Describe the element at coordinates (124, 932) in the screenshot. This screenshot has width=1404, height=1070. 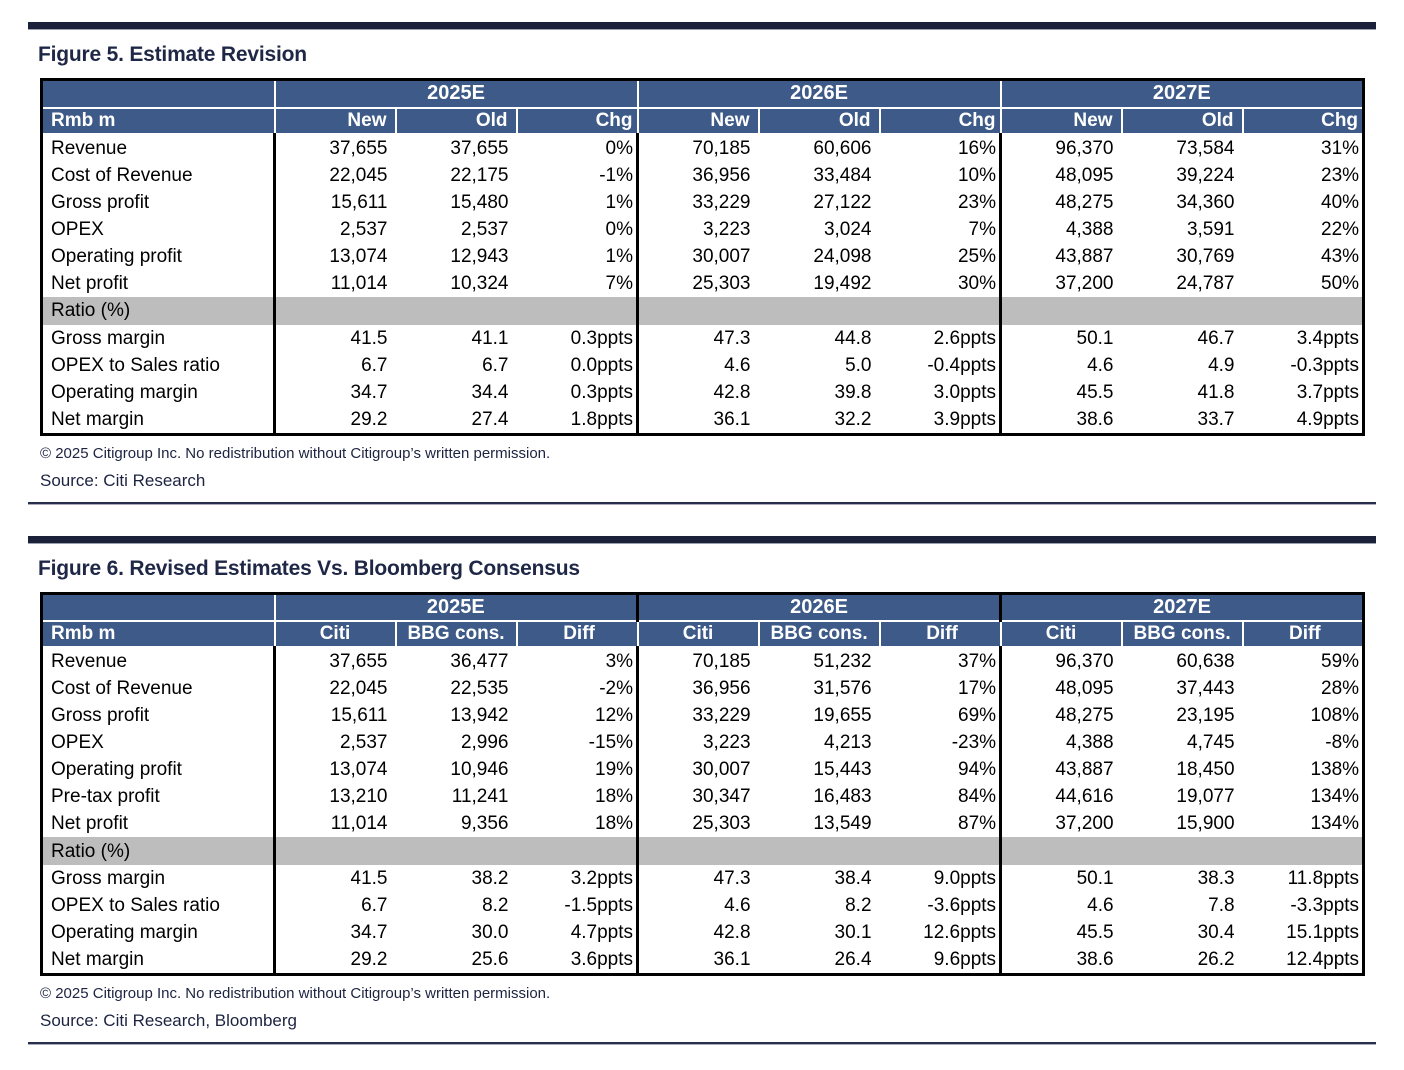
I see `row-label: Operating margin` at that location.